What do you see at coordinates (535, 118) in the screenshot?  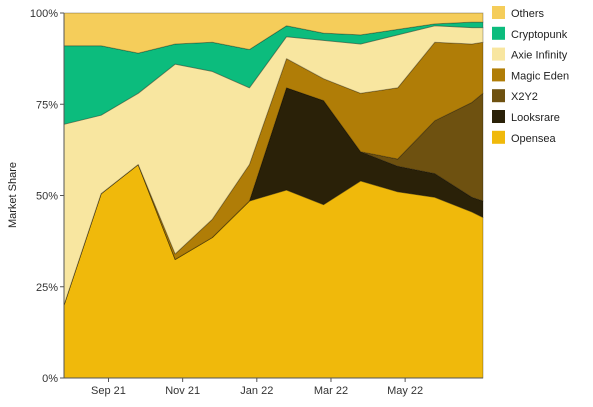 I see `legend-label-looksrare: Looksrare` at bounding box center [535, 118].